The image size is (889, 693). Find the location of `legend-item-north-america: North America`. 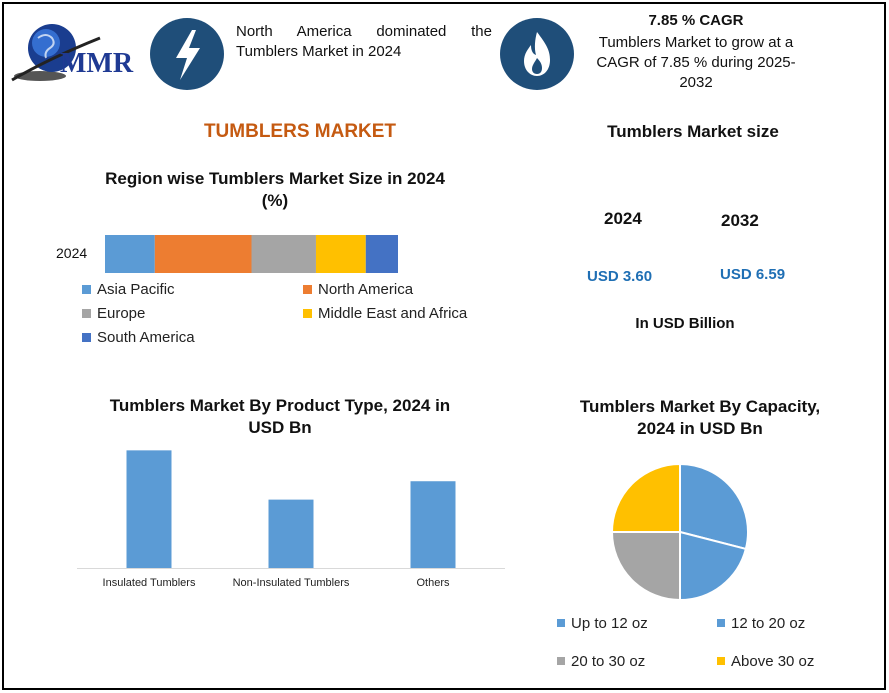

legend-item-north-america: North America is located at coordinates (358, 289).